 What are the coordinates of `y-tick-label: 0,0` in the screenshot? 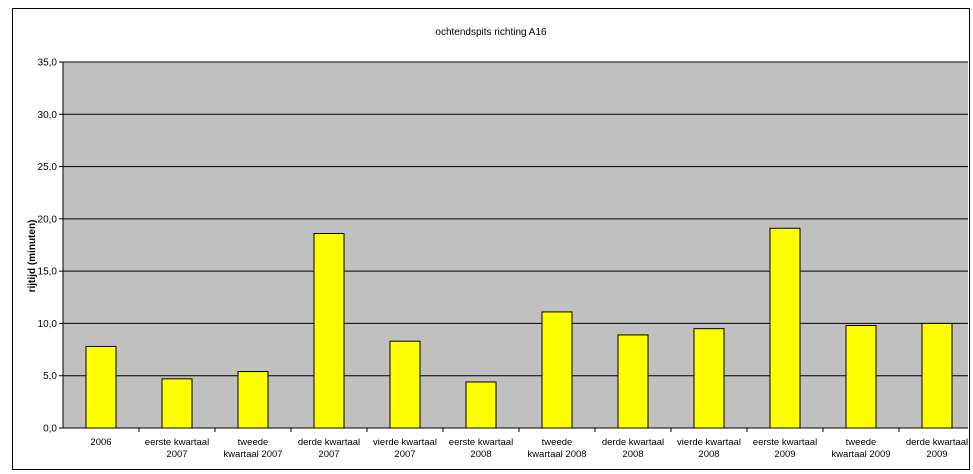 It's located at (50, 429).